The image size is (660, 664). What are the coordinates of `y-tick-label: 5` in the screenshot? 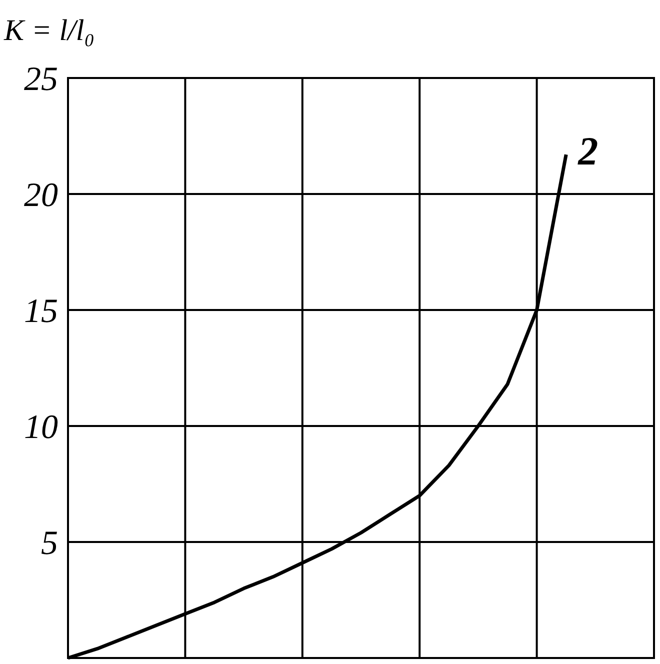 It's located at (49, 543).